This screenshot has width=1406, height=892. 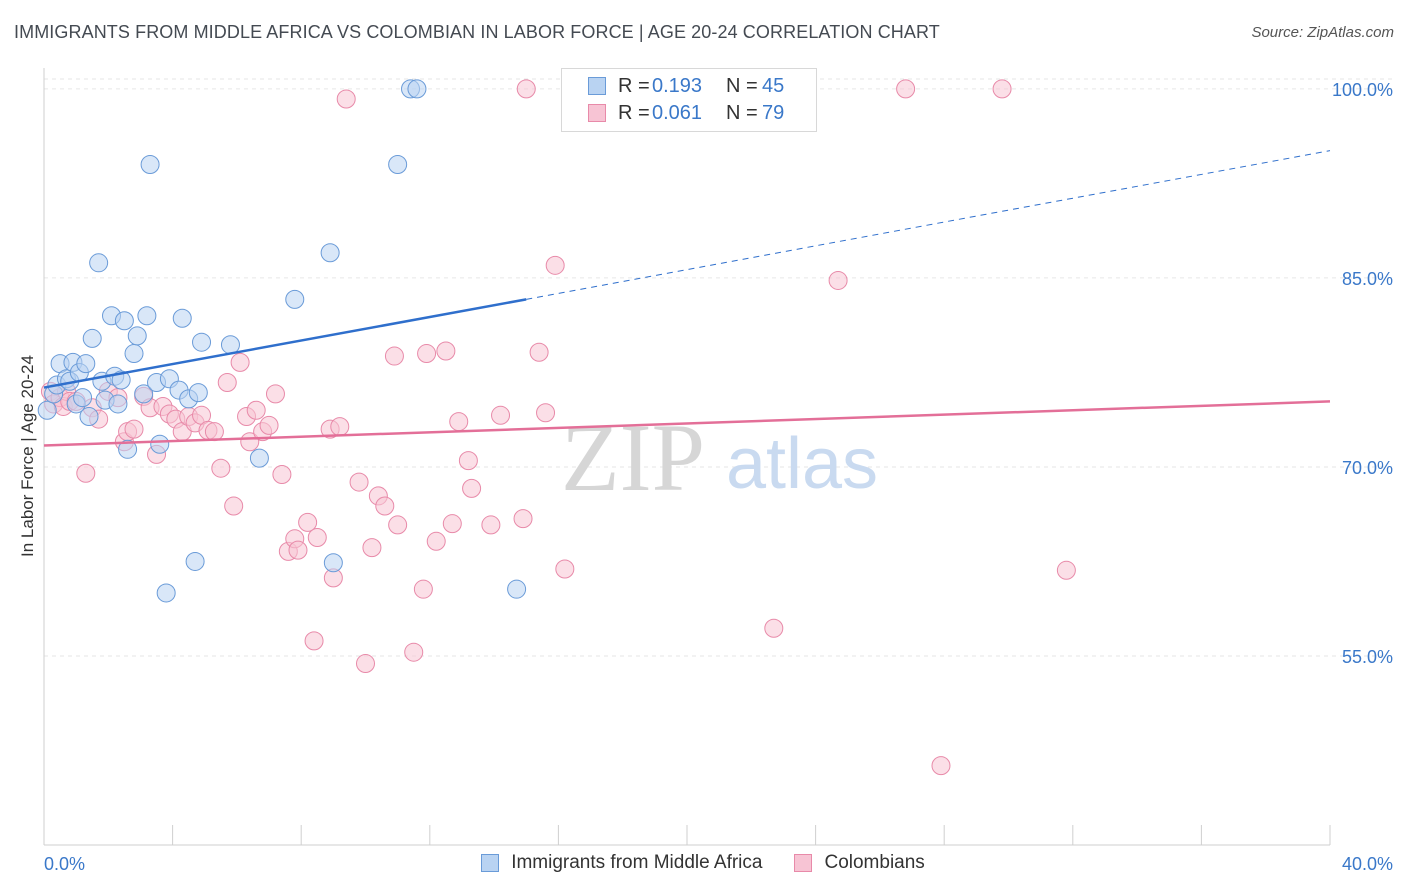 What do you see at coordinates (874, 862) in the screenshot?
I see `legend-label-colombians: Colombians` at bounding box center [874, 862].